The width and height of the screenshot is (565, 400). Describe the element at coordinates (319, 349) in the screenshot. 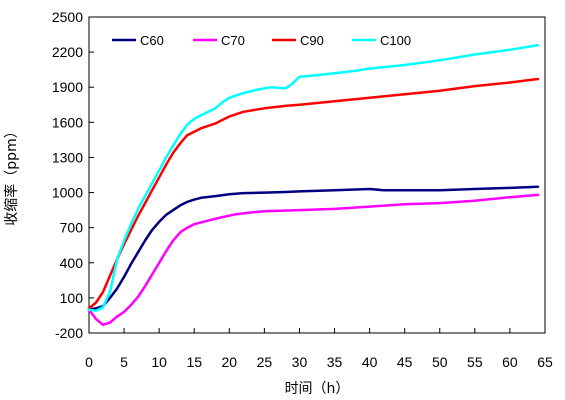

I see `x-axis-ticks: 0 5 10 15 20 25 30 35 40 45 50 55 60 65` at that location.